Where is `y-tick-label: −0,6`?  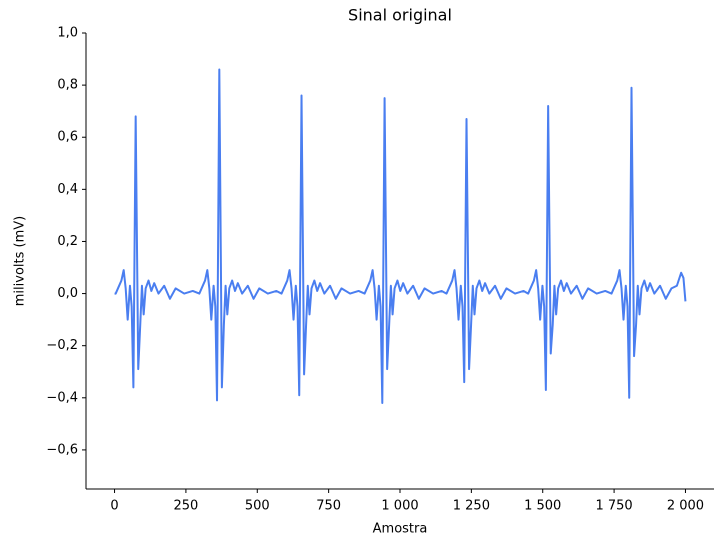 y-tick-label: −0,6 is located at coordinates (62, 449).